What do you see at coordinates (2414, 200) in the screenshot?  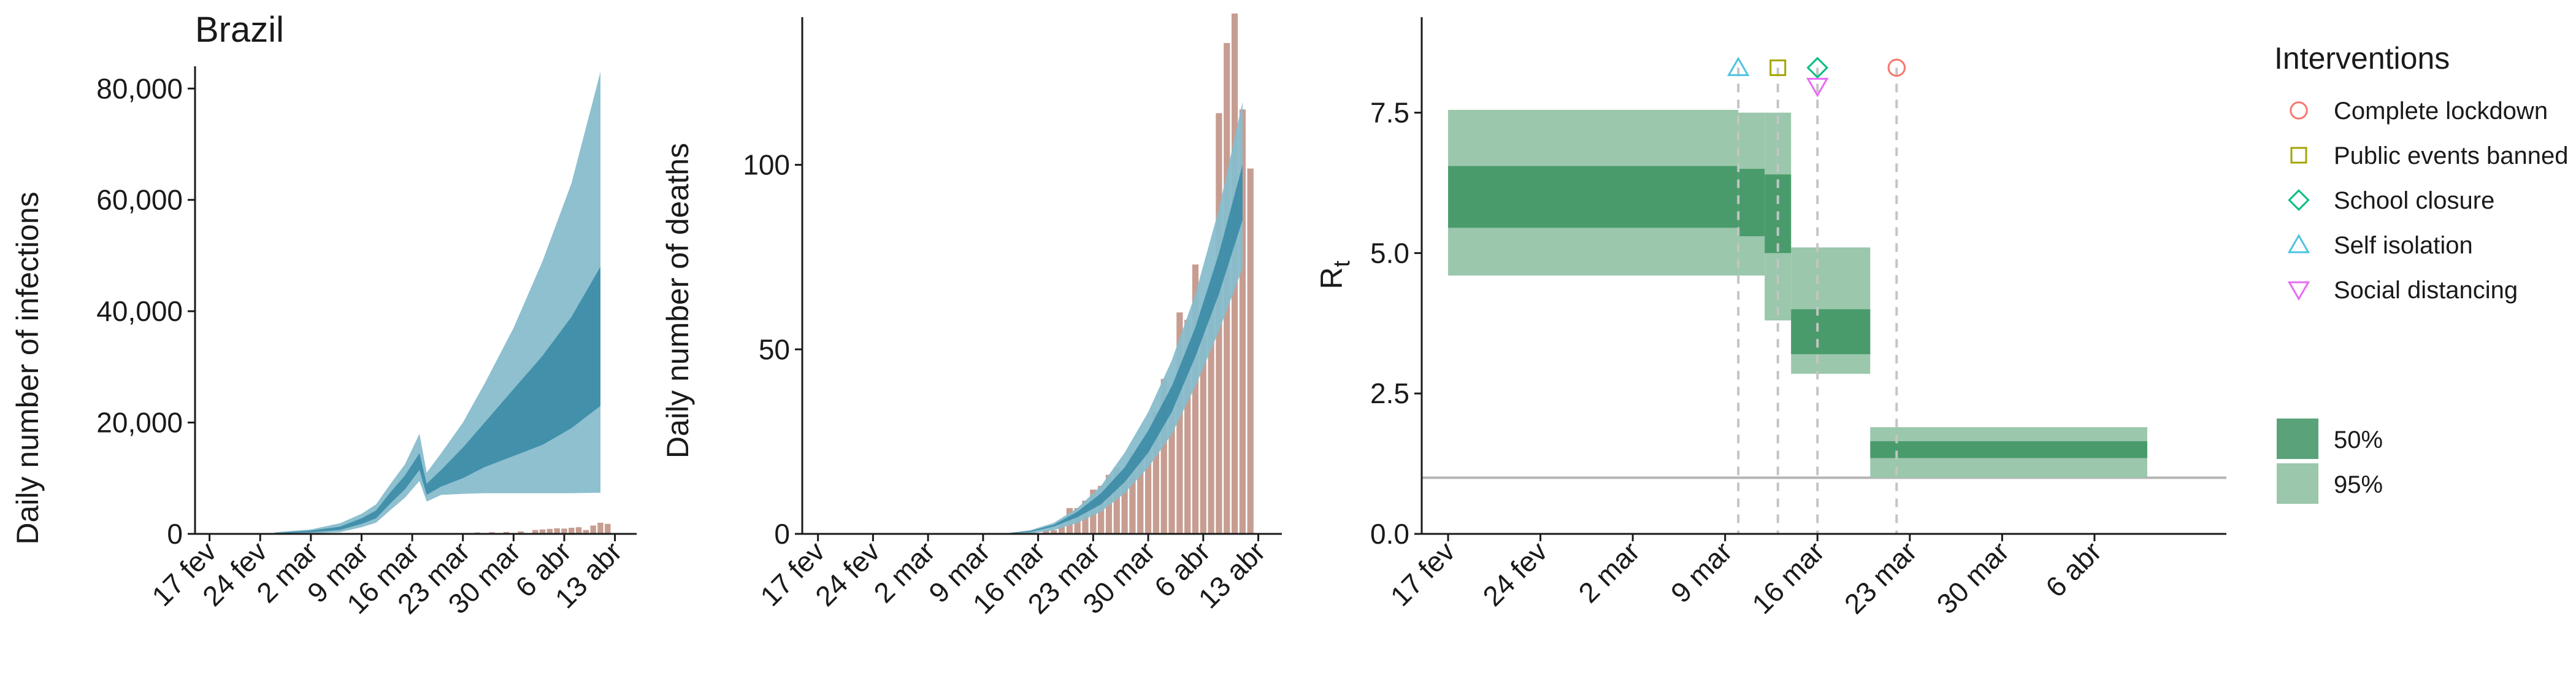 I see `legend-label: School closure` at bounding box center [2414, 200].